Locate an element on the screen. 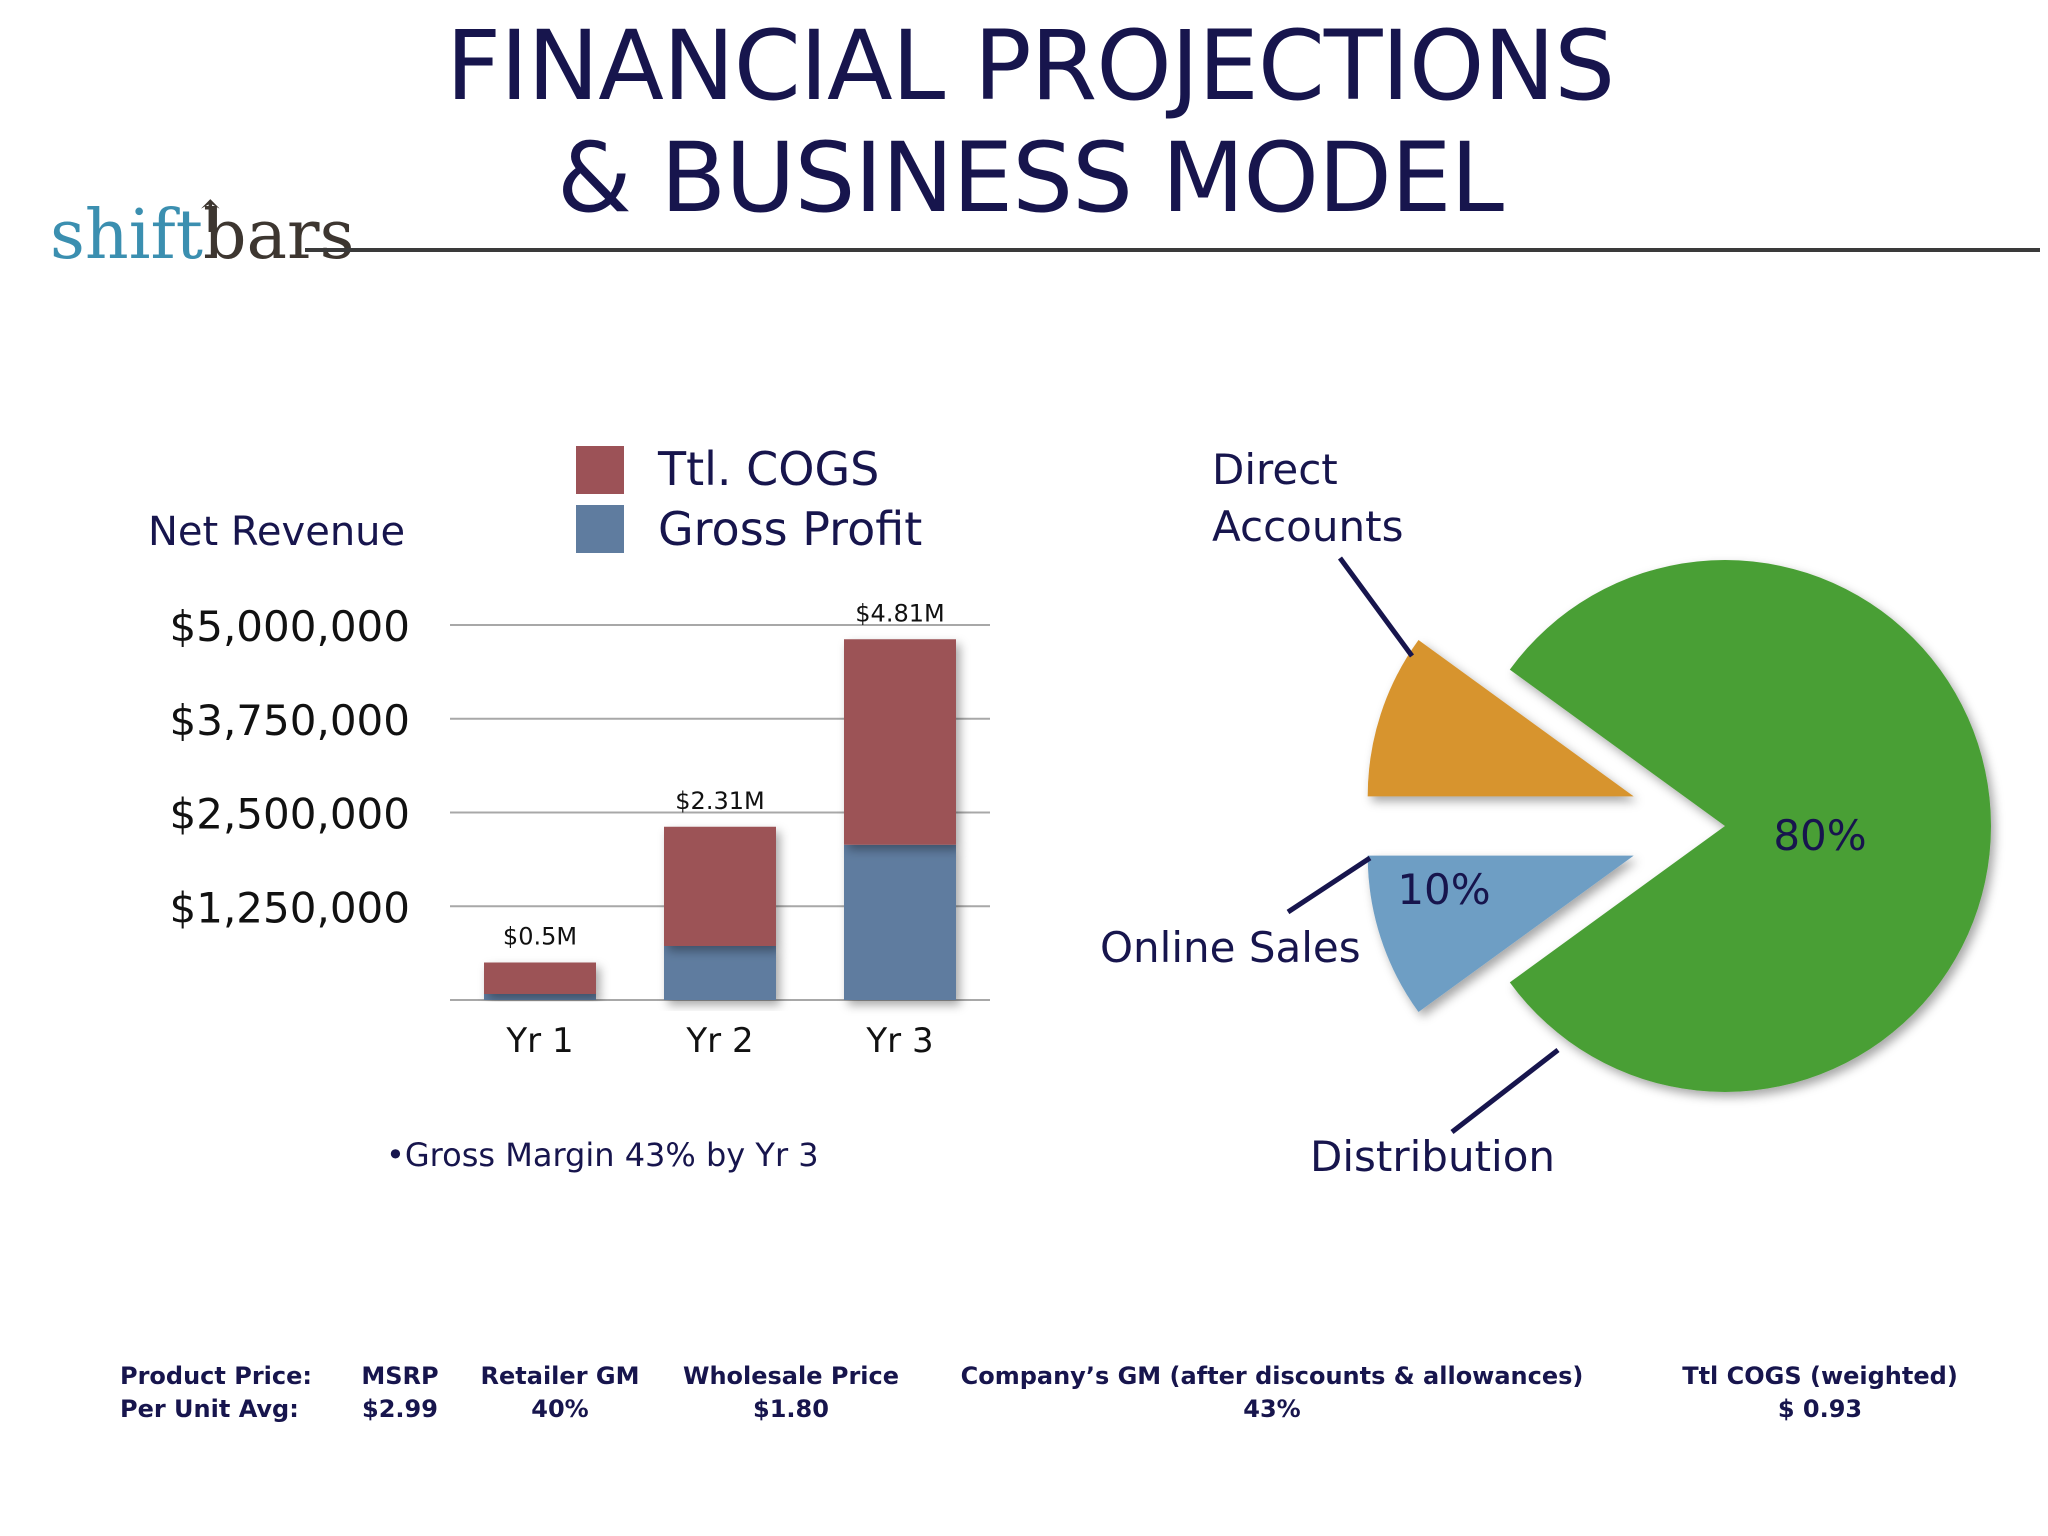  x-tick-label: Yr 2 is located at coordinates (719, 1041).